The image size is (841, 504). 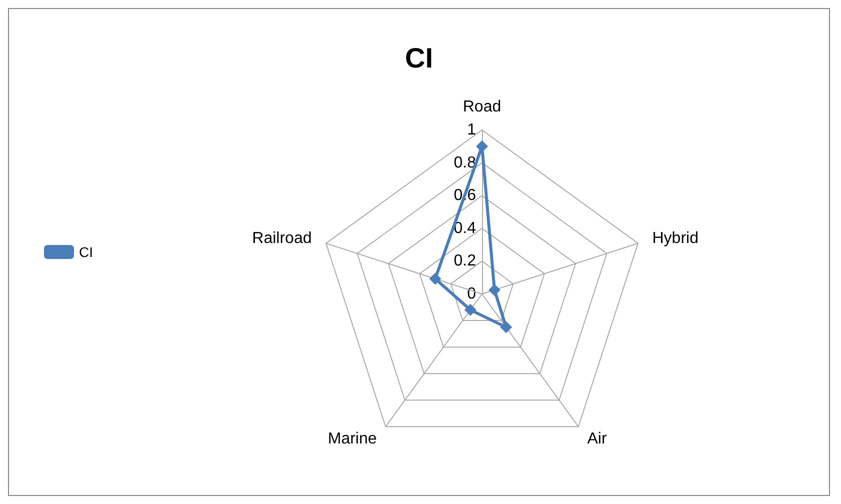 What do you see at coordinates (465, 261) in the screenshot?
I see `y-tick-label: 0.2` at bounding box center [465, 261].